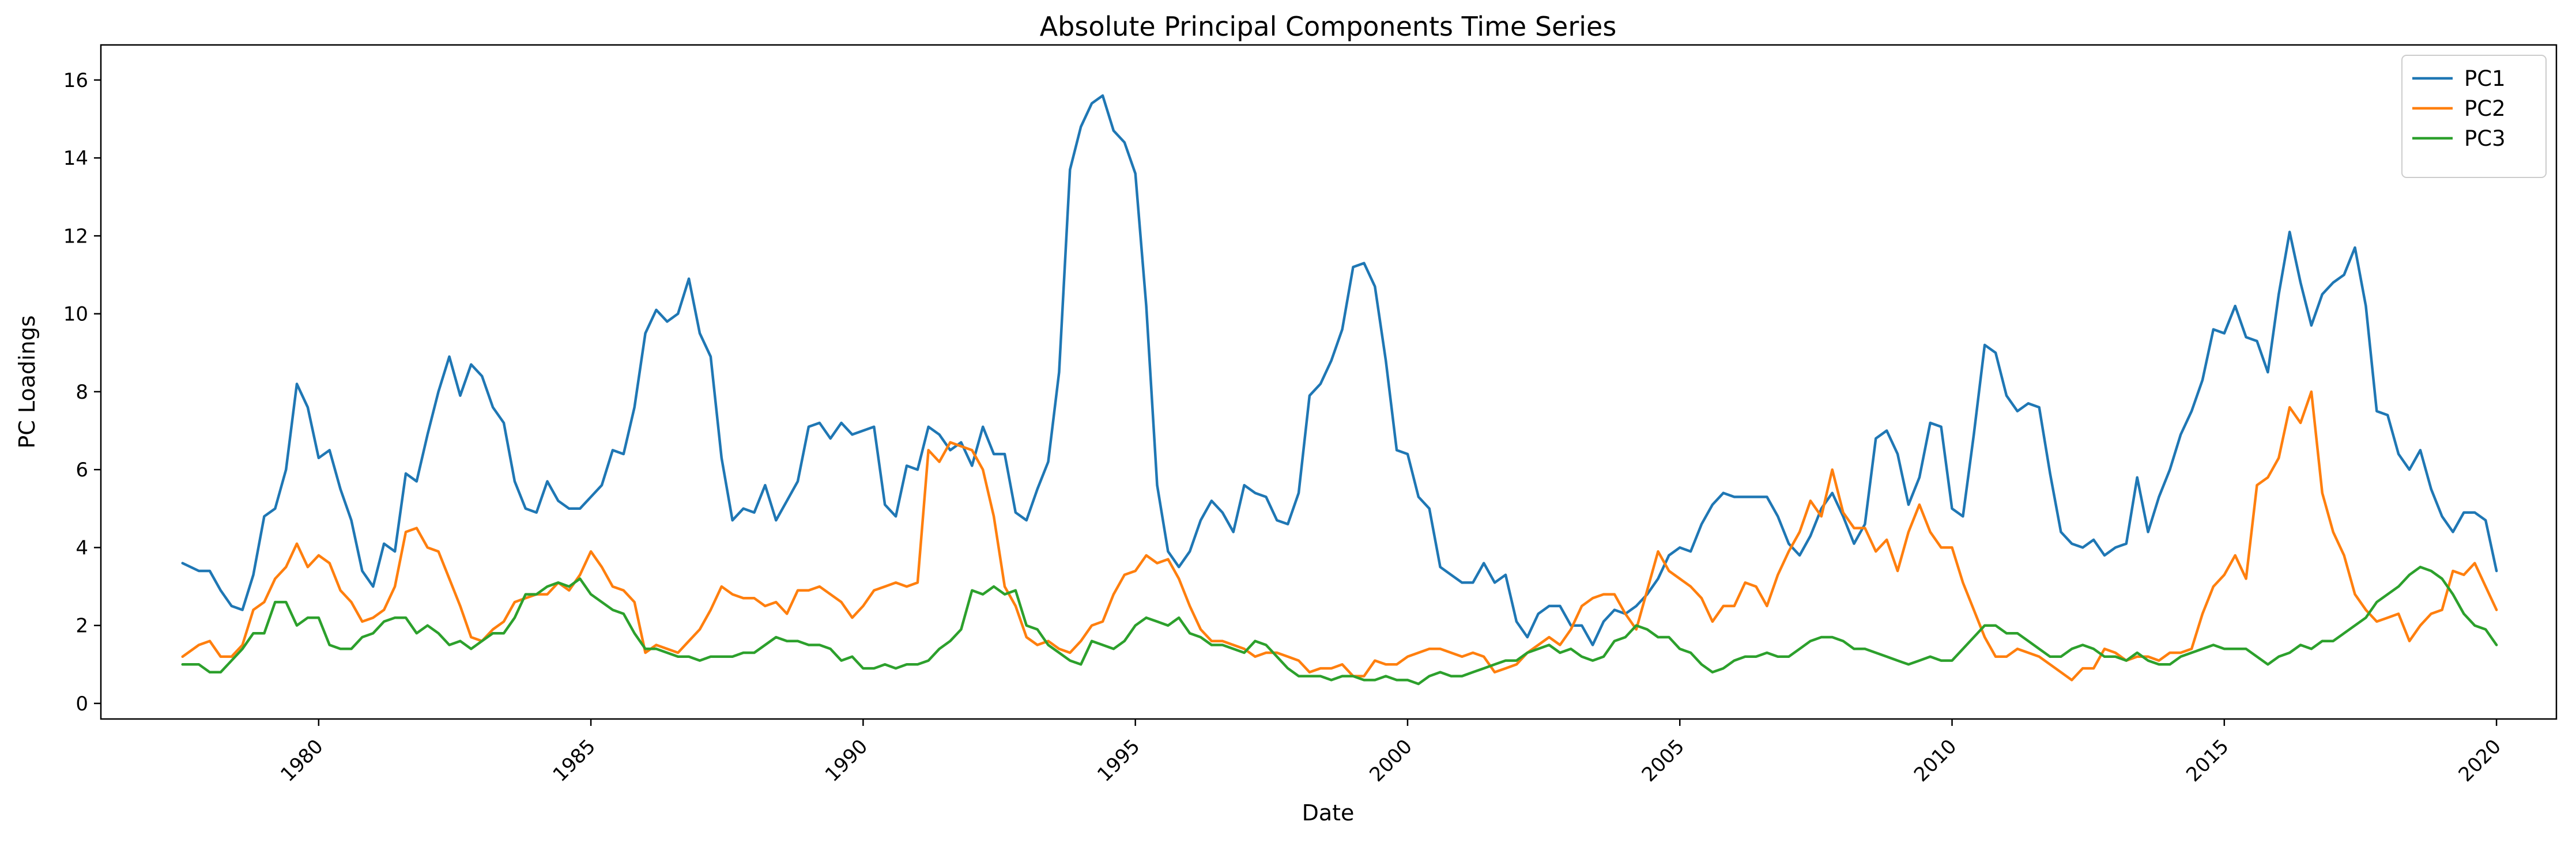  What do you see at coordinates (1339, 625) in the screenshot?
I see `series-line-pc3` at bounding box center [1339, 625].